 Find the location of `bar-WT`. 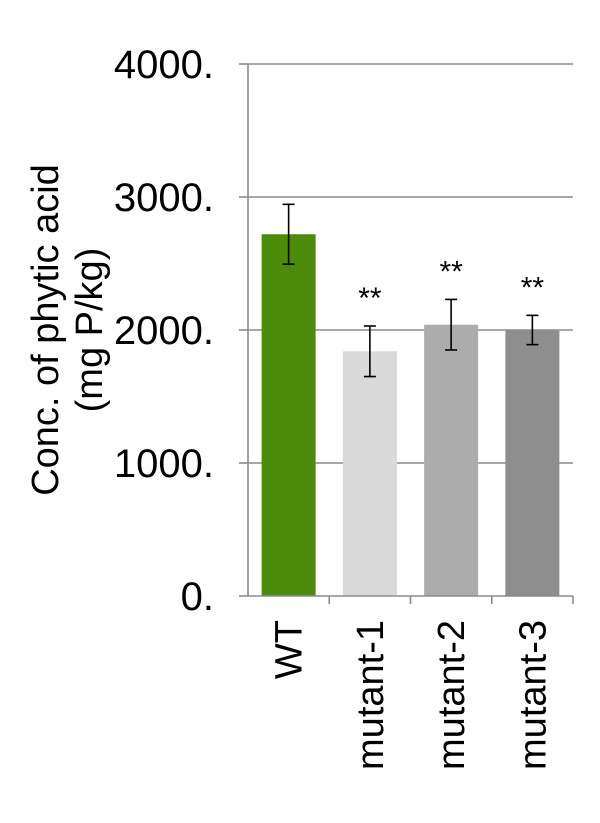

bar-WT is located at coordinates (288, 415).